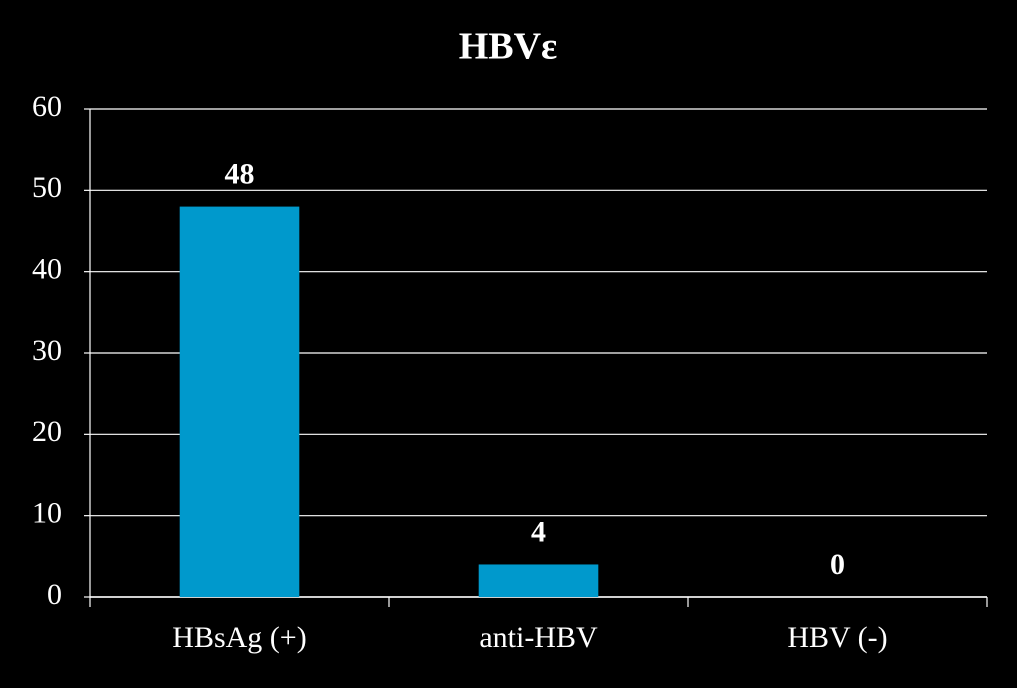 This screenshot has height=688, width=1017. I want to click on x-tick-label: HBV (-), so click(837, 637).